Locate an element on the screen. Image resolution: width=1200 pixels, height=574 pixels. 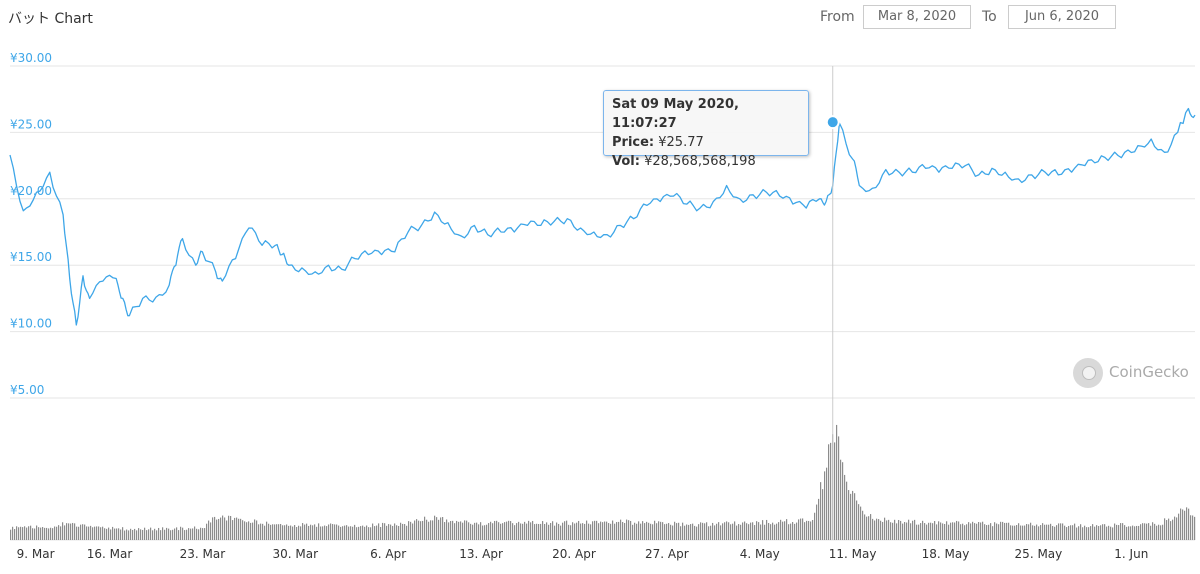
to-date-input: Jun 6, 2020 is located at coordinates (1062, 17).